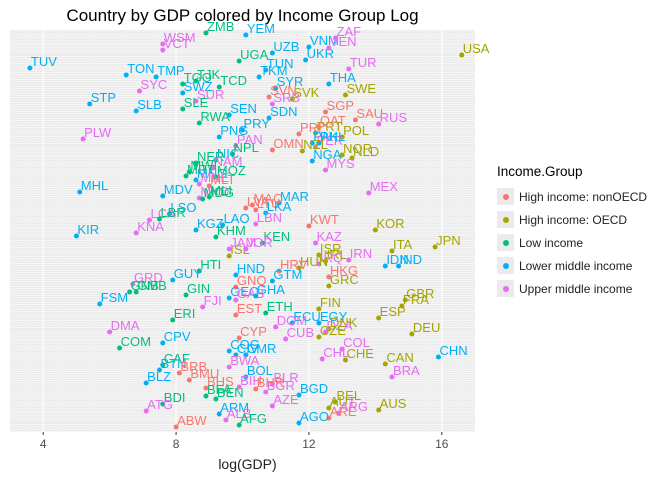  I want to click on data-label: GNB, so click(145, 285).